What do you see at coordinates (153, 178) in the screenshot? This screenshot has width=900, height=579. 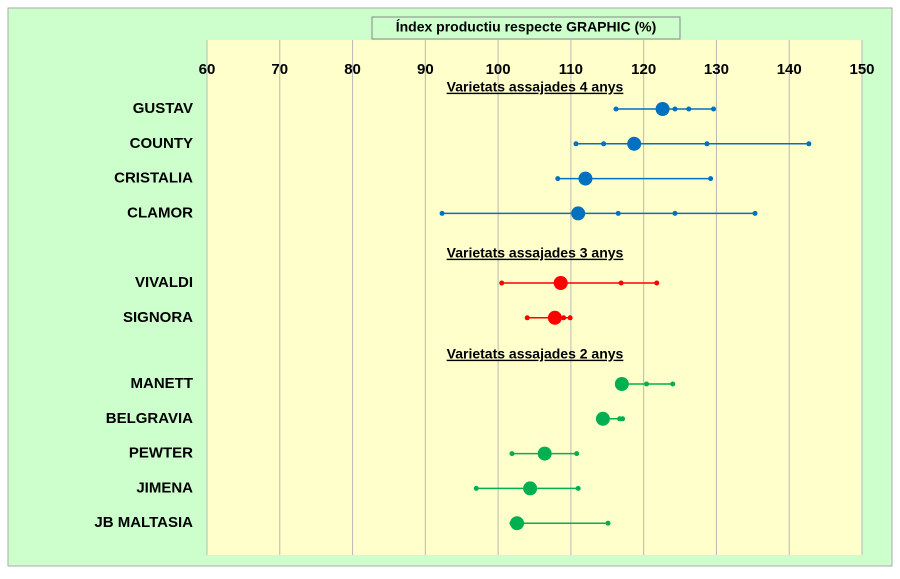 I see `row-label: CRISTALIA` at bounding box center [153, 178].